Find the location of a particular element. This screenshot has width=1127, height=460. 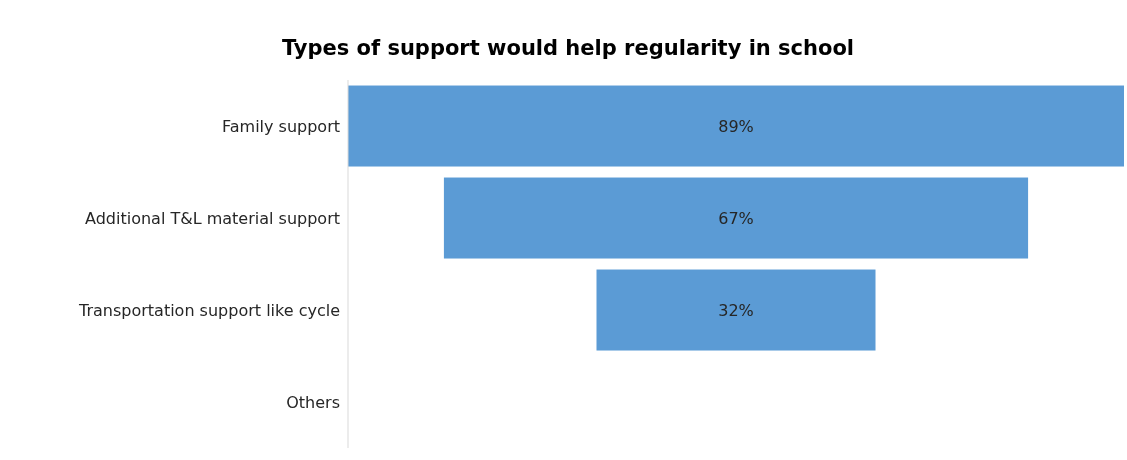

data-label: 32% is located at coordinates (736, 310).